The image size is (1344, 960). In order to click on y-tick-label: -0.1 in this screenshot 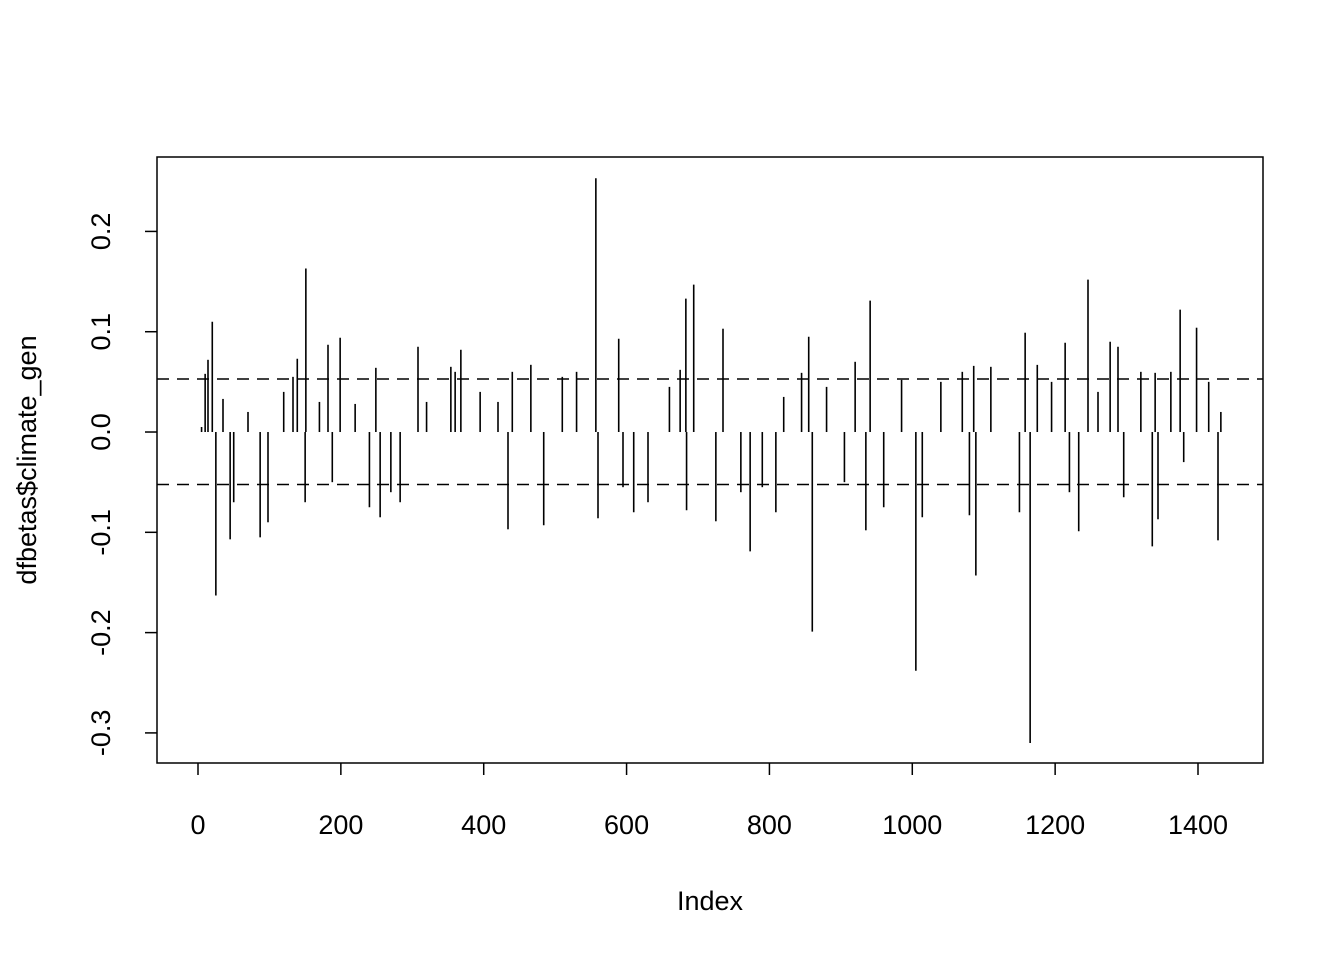, I will do `click(101, 532)`.